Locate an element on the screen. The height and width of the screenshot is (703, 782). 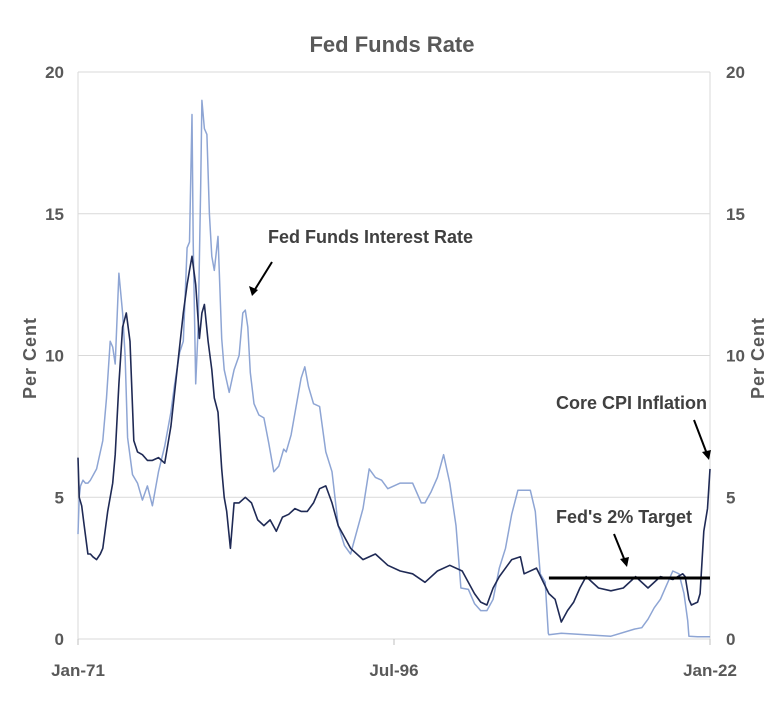
annotation-fed-funds-rate: Fed Funds Interest Rate is located at coordinates (370, 237).